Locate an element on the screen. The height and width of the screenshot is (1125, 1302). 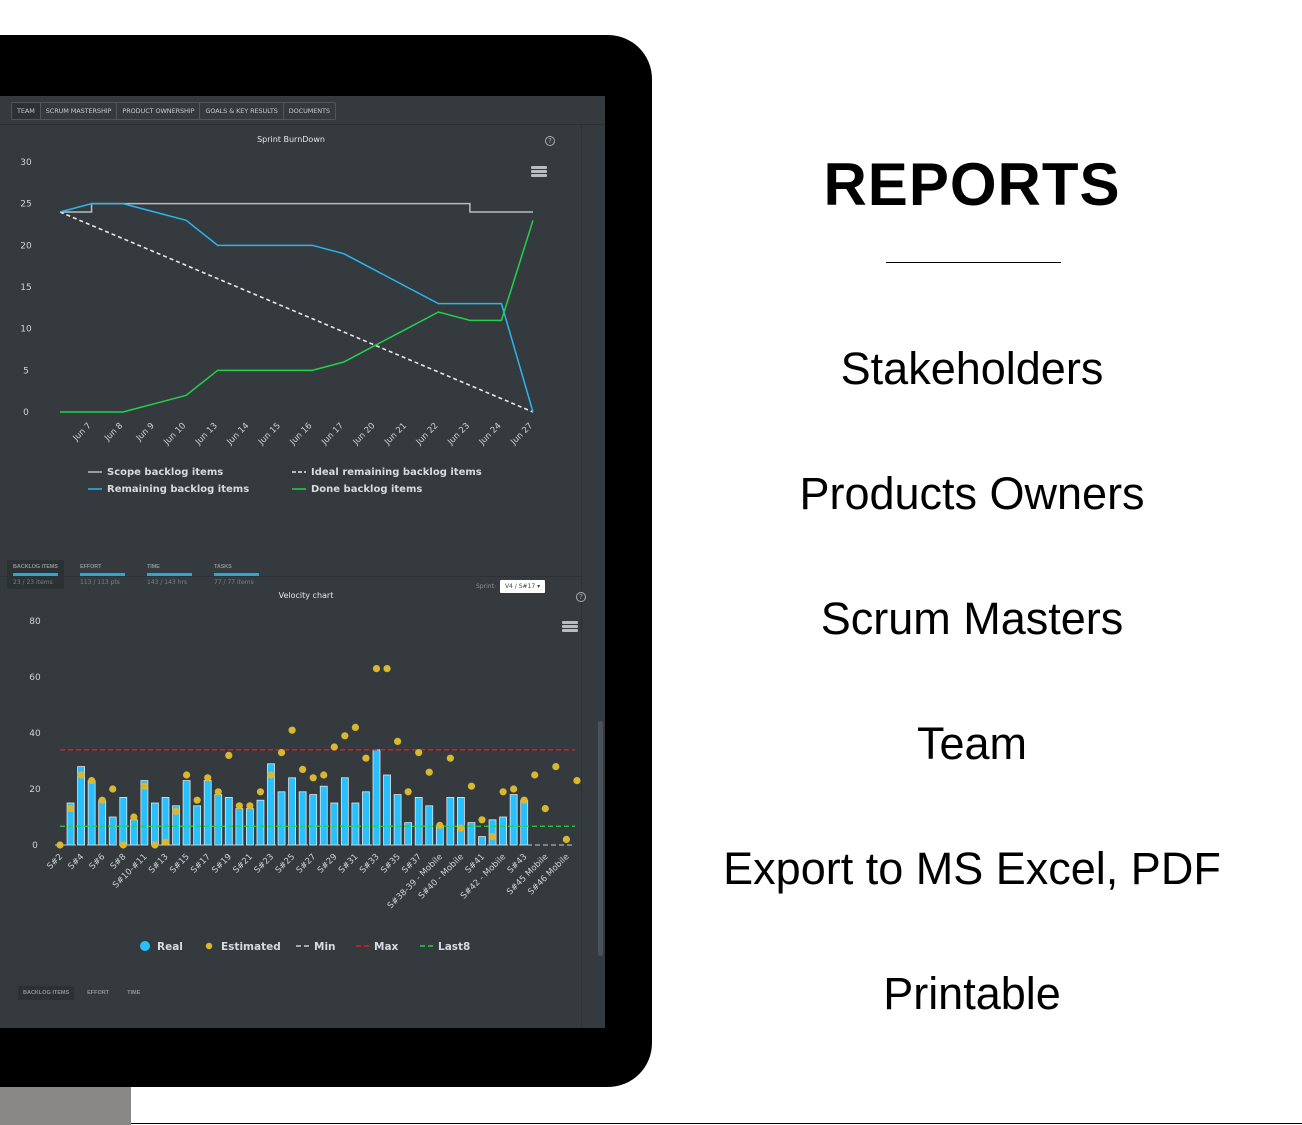
tab-team: TEAM is located at coordinates (26, 111).